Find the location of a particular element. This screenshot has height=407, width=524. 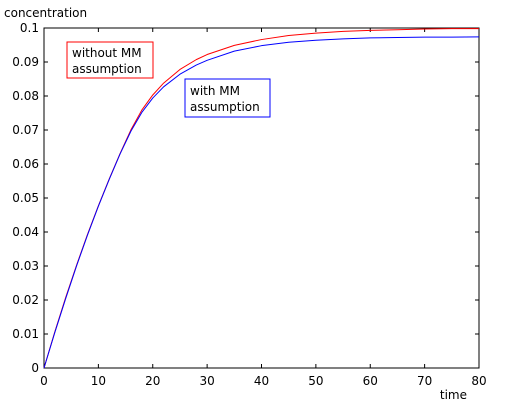

x-tick-label: 20 is located at coordinates (152, 381).